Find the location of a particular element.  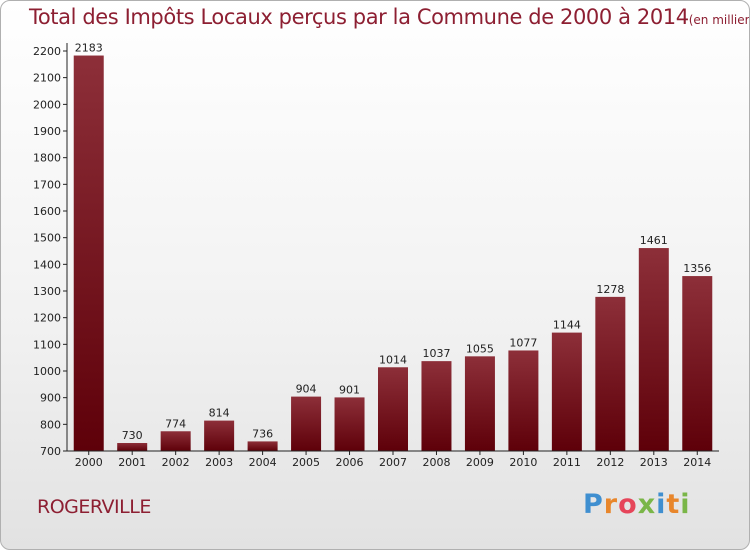

y-tick-label: 1700 is located at coordinates (47, 184).